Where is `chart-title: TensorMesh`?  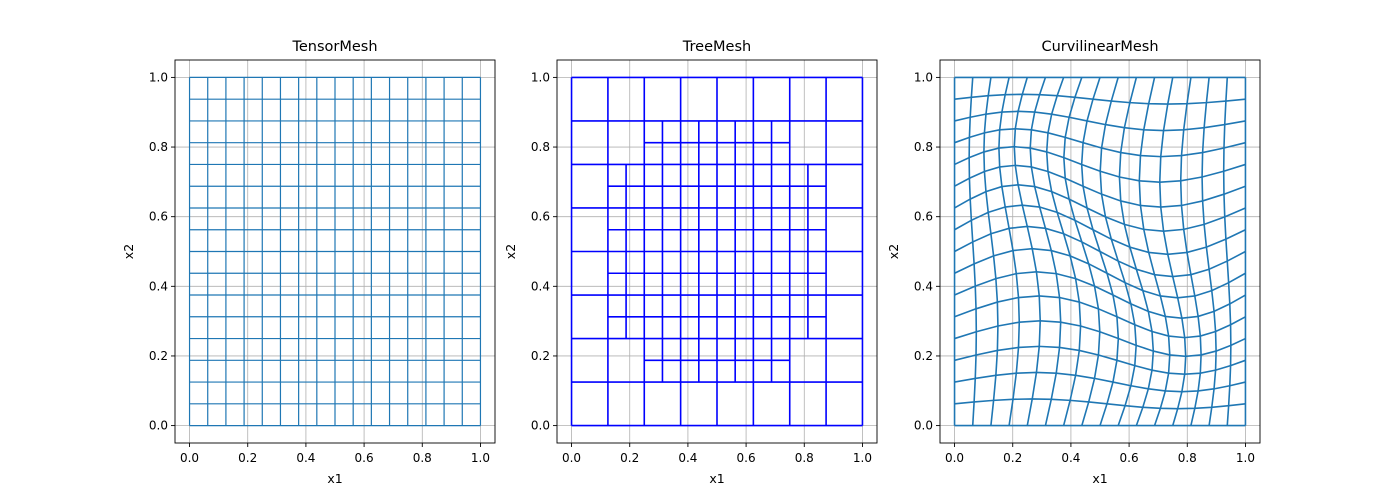 chart-title: TensorMesh is located at coordinates (334, 47).